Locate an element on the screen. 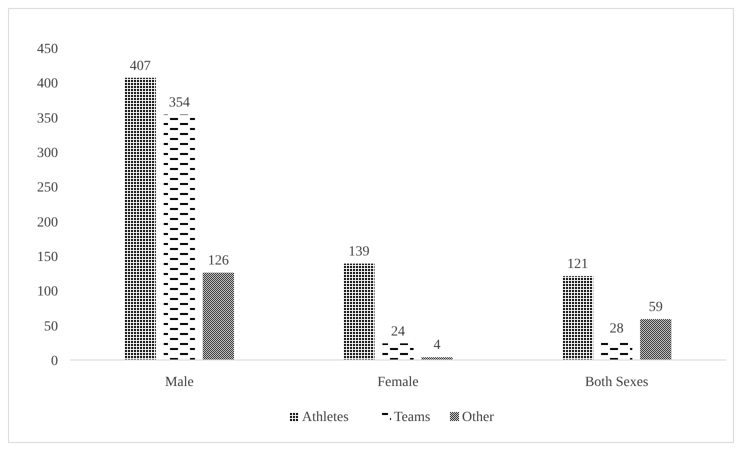  legend-label: Other is located at coordinates (478, 417).